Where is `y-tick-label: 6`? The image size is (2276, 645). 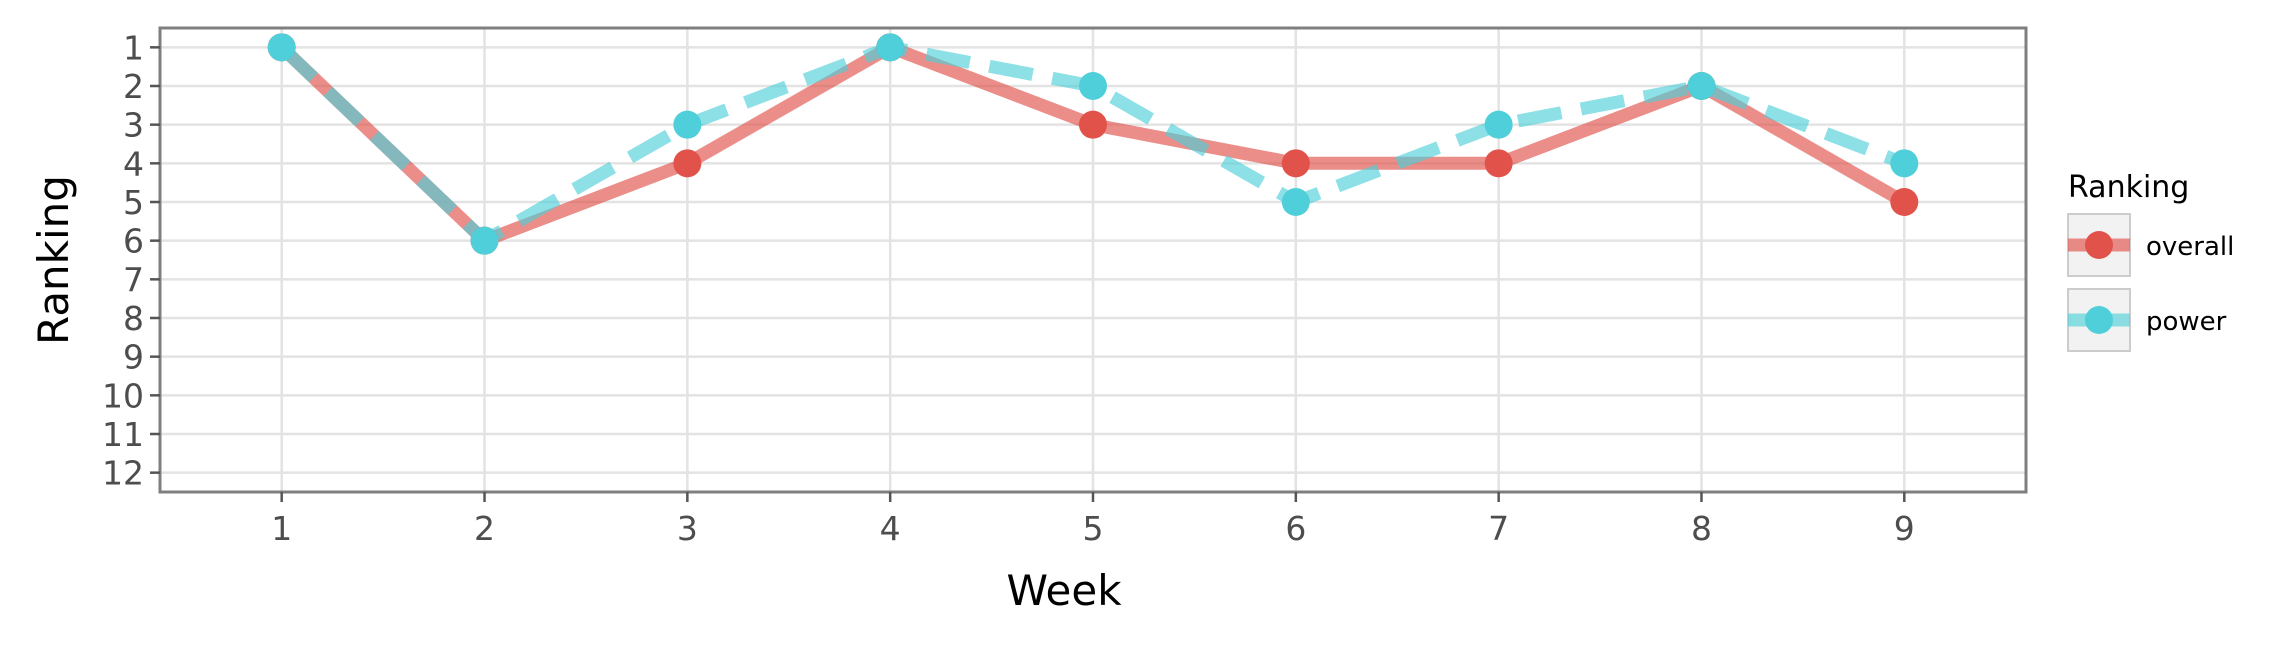 y-tick-label: 6 is located at coordinates (133, 241).